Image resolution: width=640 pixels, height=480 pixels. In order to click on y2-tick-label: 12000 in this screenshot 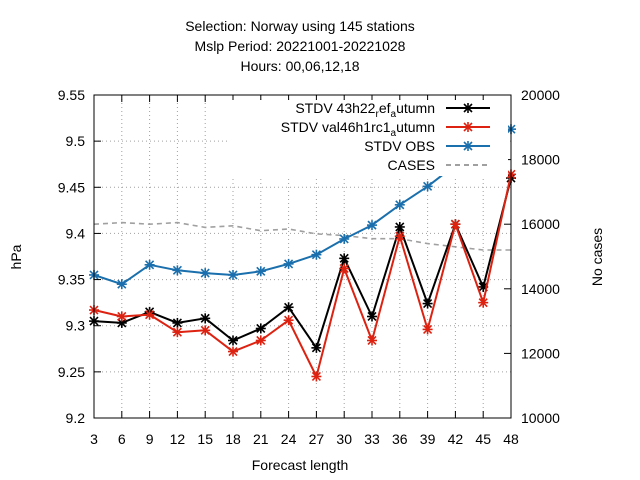, I will do `click(540, 353)`.